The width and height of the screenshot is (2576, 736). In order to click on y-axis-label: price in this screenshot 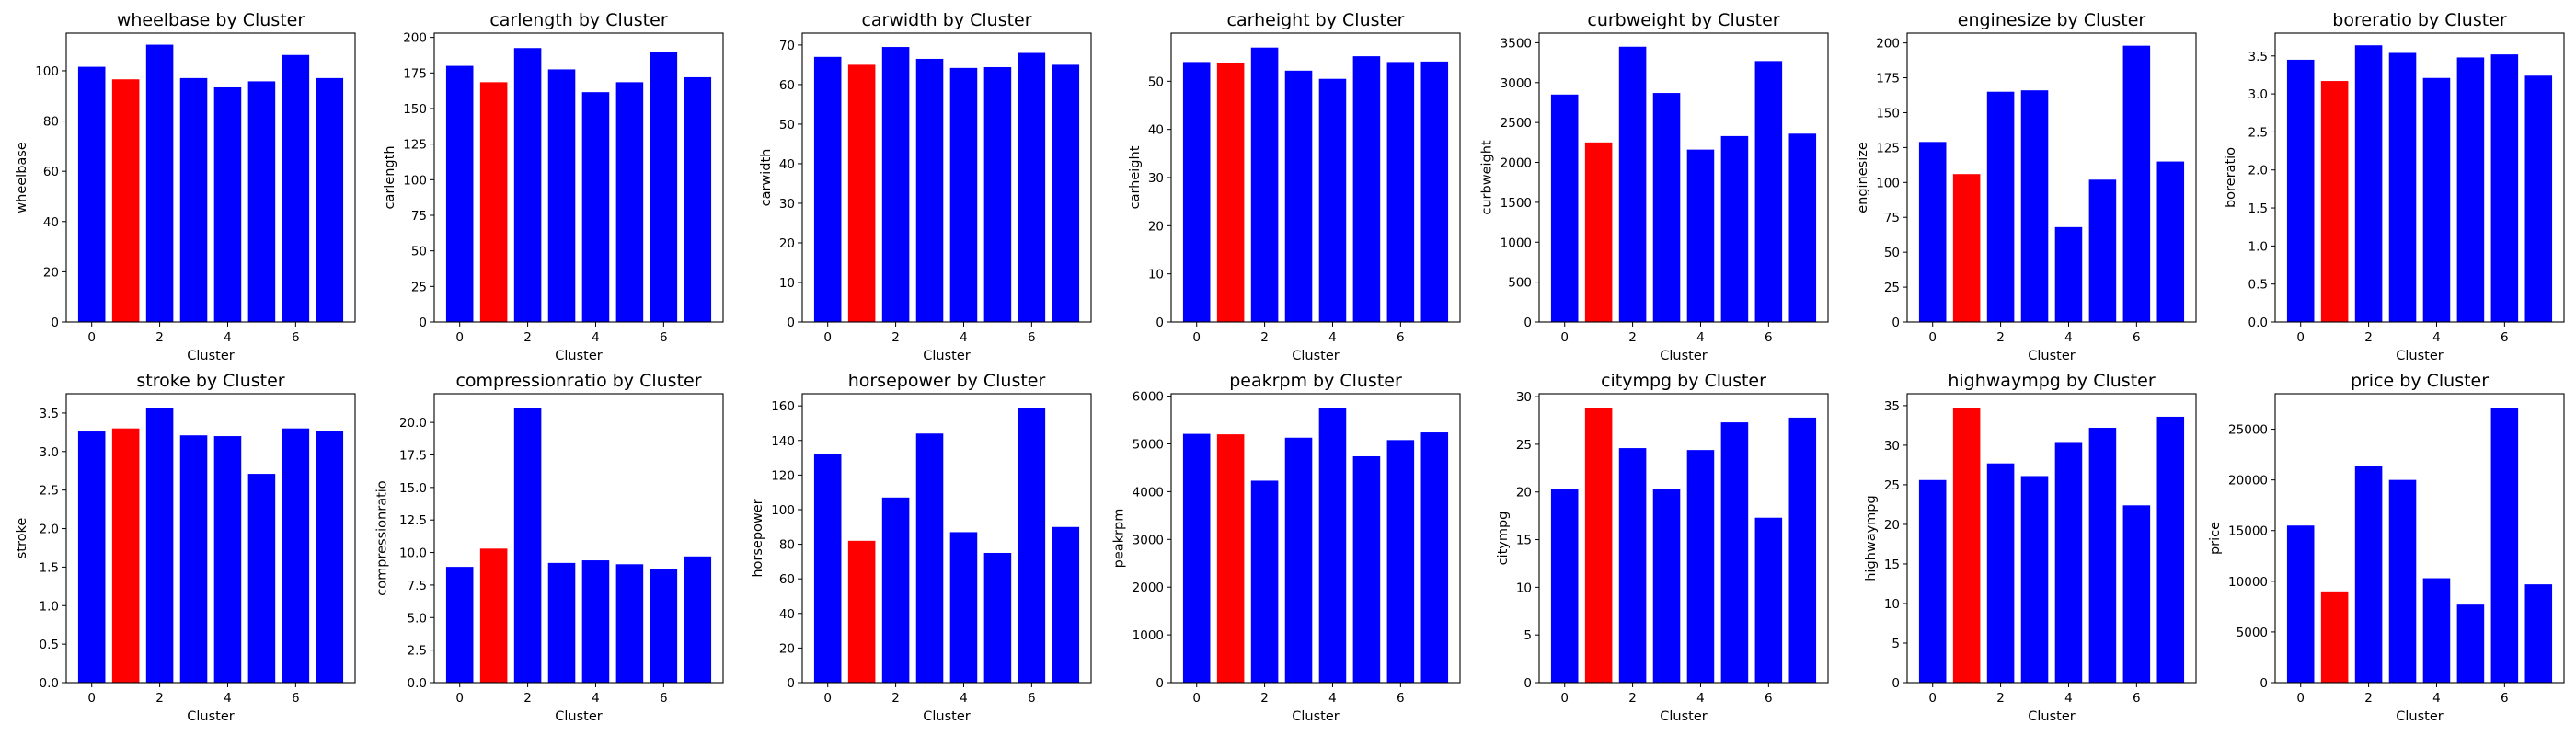, I will do `click(2215, 538)`.